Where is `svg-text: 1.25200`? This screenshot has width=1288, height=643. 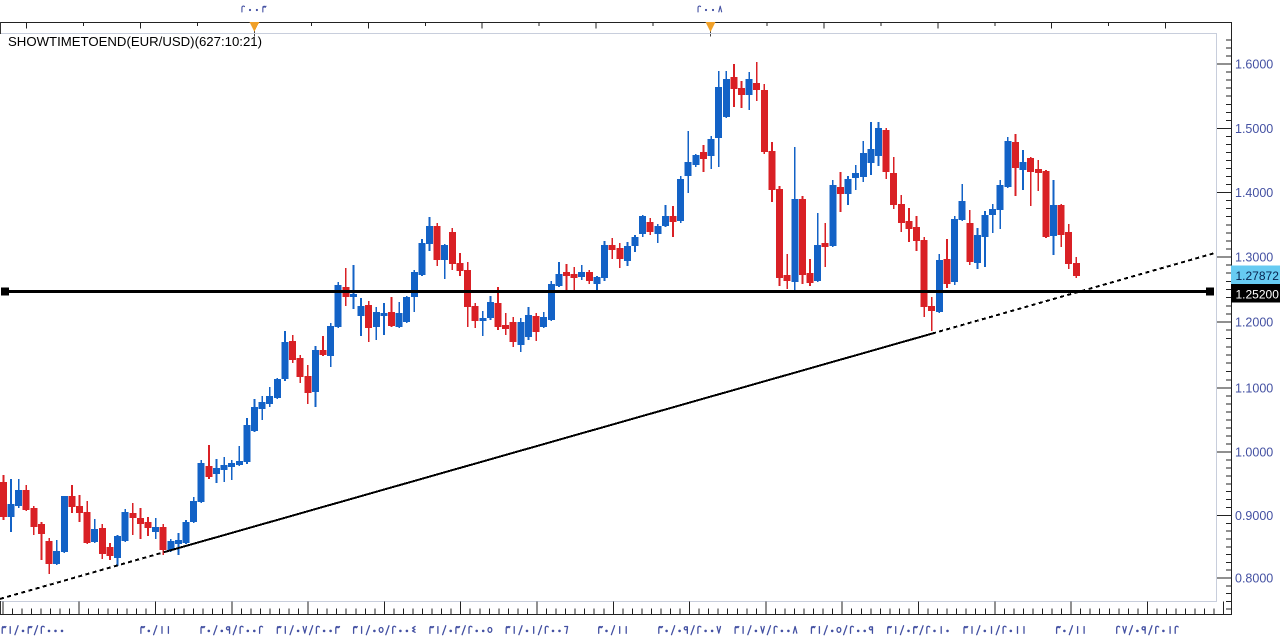 svg-text: 1.25200 is located at coordinates (1258, 295).